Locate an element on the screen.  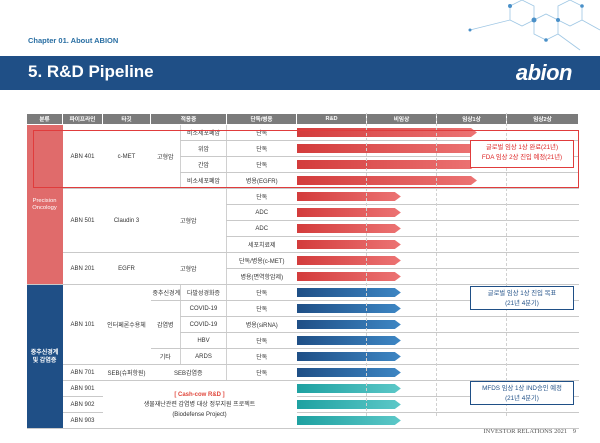
category-oncology: Precision Oncology is located at coordinates (44, 204).